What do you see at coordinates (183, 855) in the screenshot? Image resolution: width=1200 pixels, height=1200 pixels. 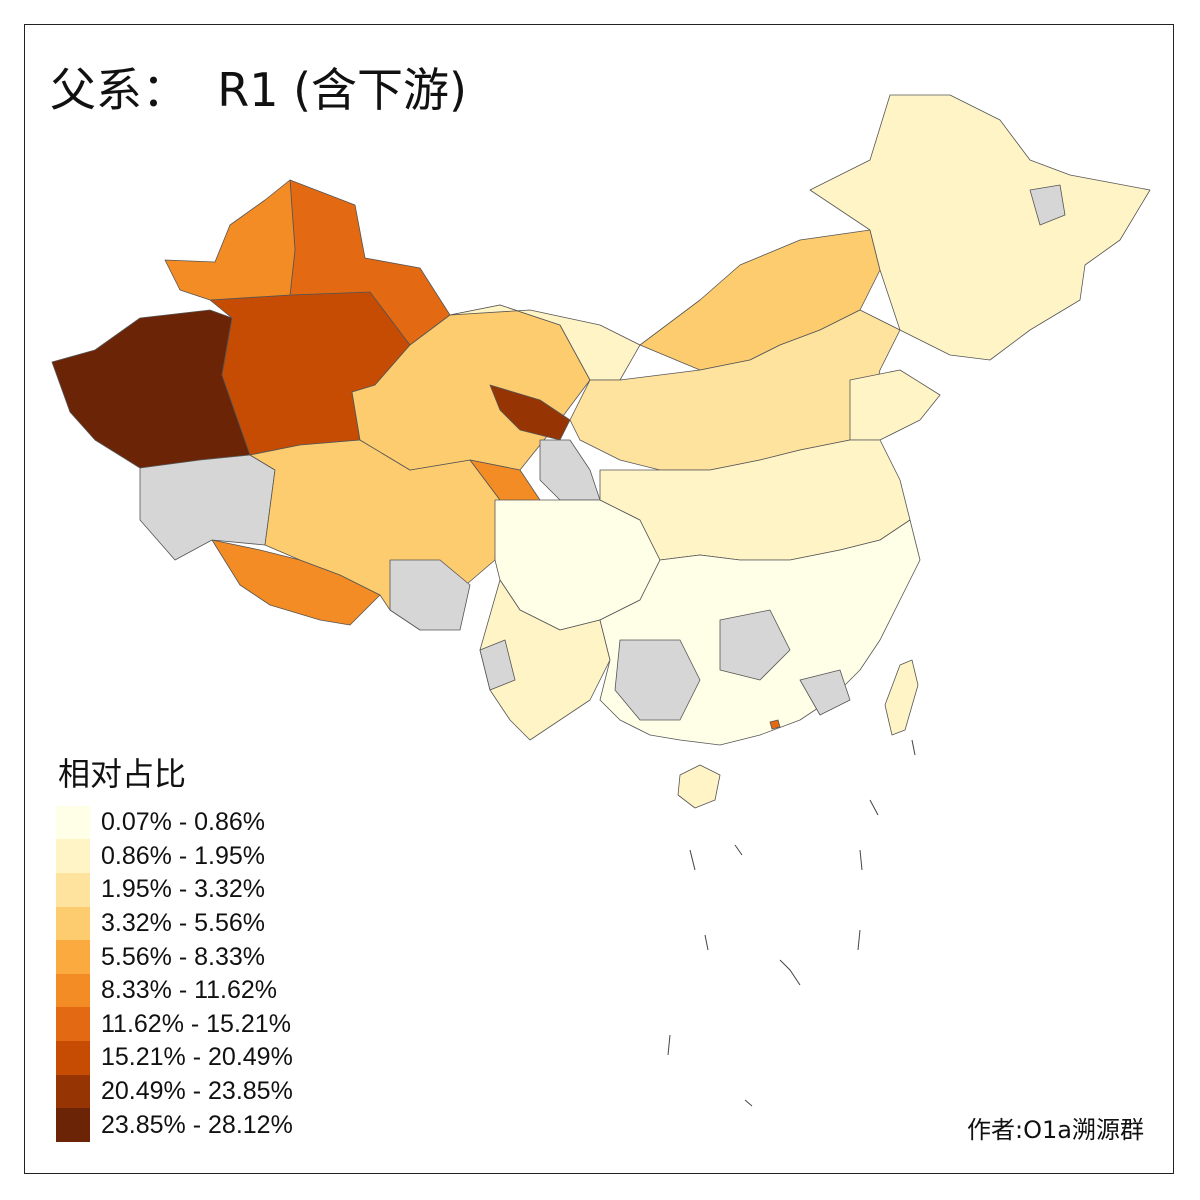 I see `legend-label: 0.86% - 1.95%` at bounding box center [183, 855].